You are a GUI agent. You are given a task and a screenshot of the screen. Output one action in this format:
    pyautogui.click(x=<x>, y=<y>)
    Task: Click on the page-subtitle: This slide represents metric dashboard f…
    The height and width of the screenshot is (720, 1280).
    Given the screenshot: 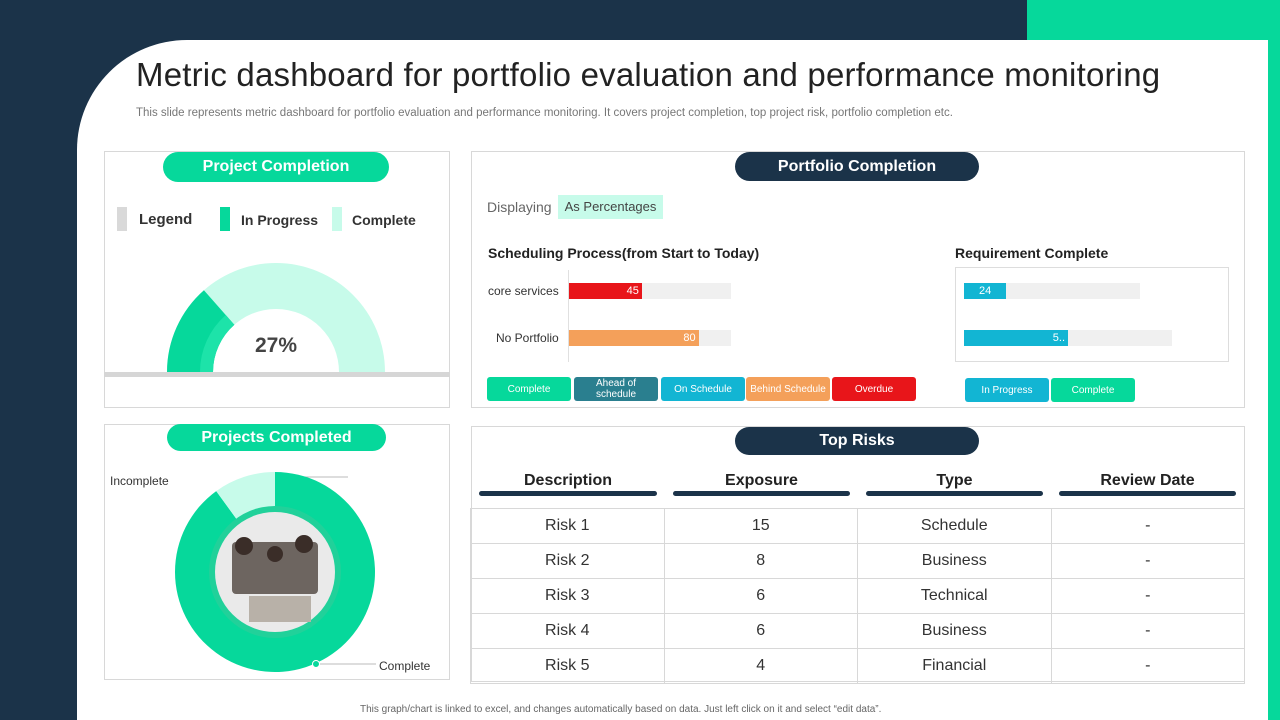 What is the action you would take?
    pyautogui.click(x=544, y=113)
    